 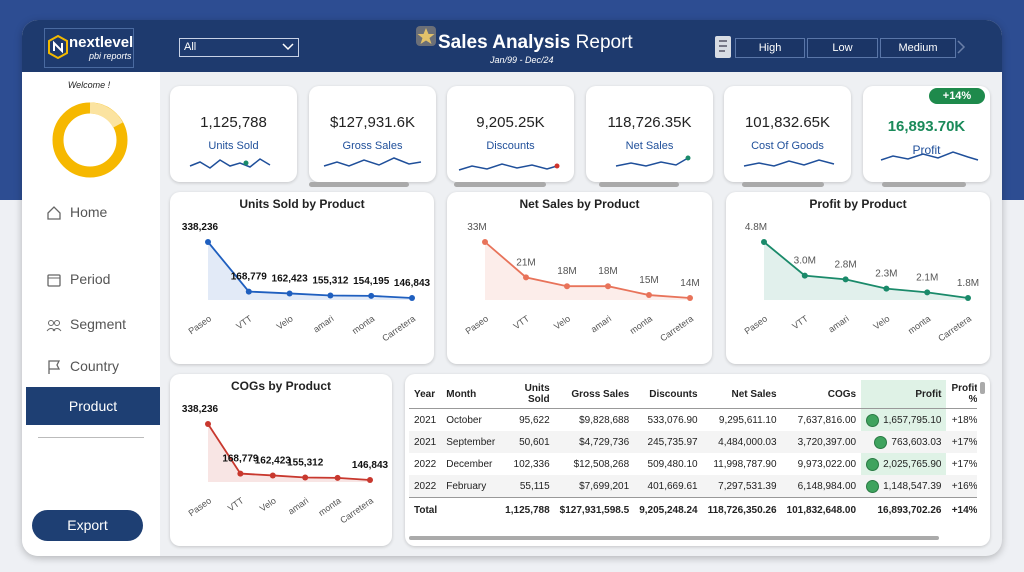 I want to click on kpi-card: 101,832.65K Cost Of Goods, so click(x=787, y=134).